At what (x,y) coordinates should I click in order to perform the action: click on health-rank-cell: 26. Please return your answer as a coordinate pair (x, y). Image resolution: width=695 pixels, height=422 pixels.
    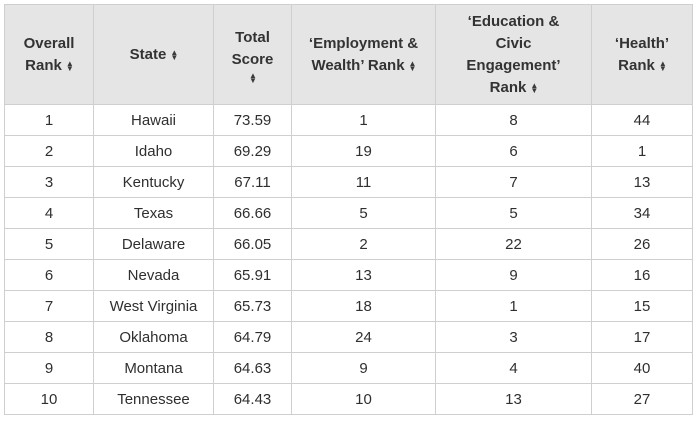
    Looking at the image, I should click on (642, 244).